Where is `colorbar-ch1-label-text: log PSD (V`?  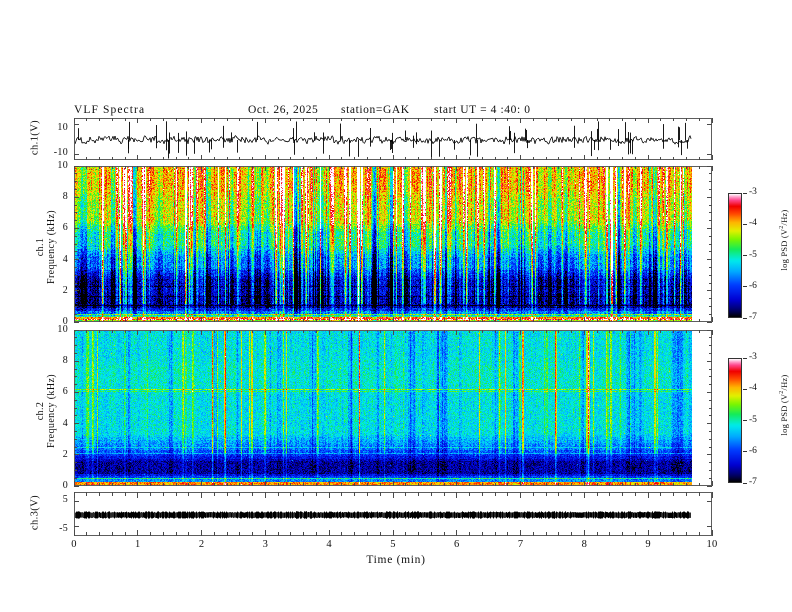
colorbar-ch1-label-text: log PSD (V is located at coordinates (784, 249).